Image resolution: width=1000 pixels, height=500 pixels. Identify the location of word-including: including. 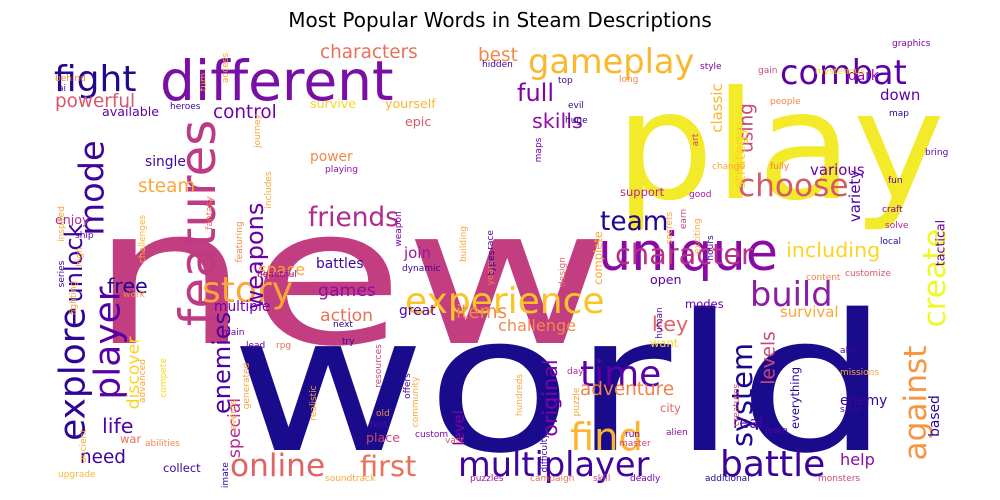
(833, 250).